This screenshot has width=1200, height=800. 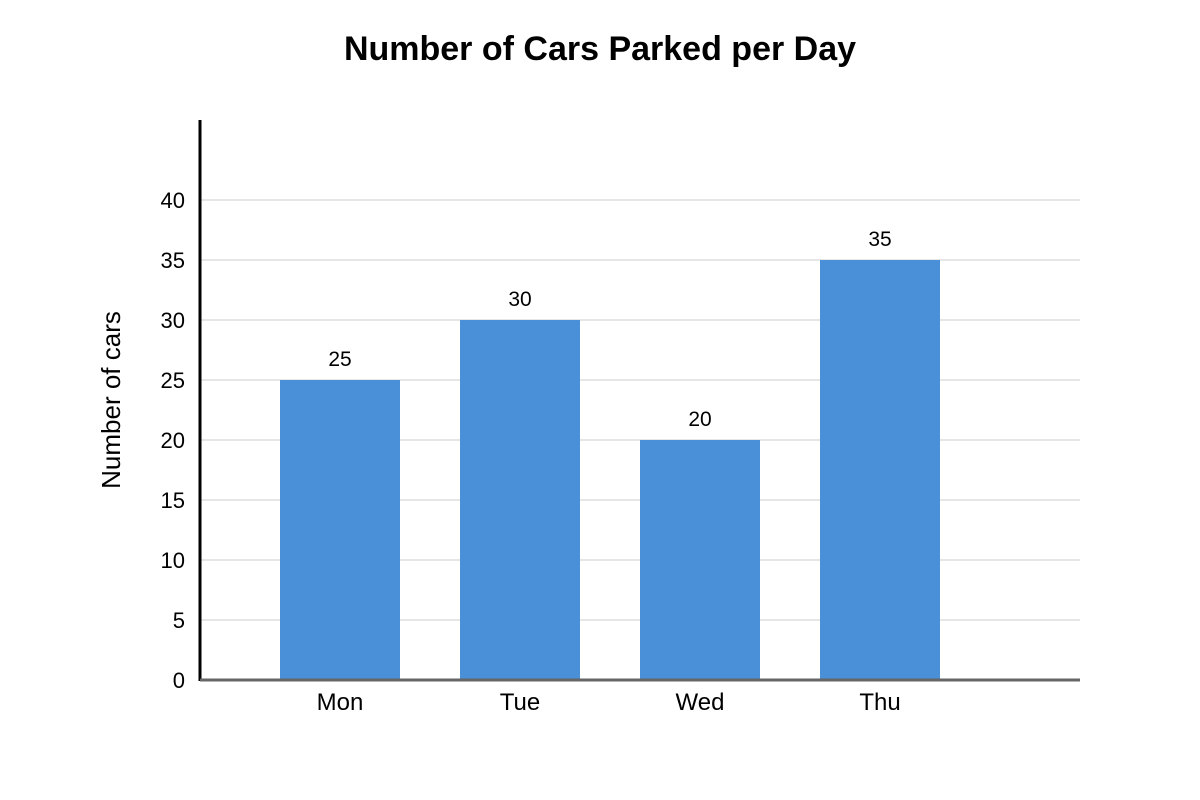 What do you see at coordinates (880, 470) in the screenshot?
I see `bar-thu` at bounding box center [880, 470].